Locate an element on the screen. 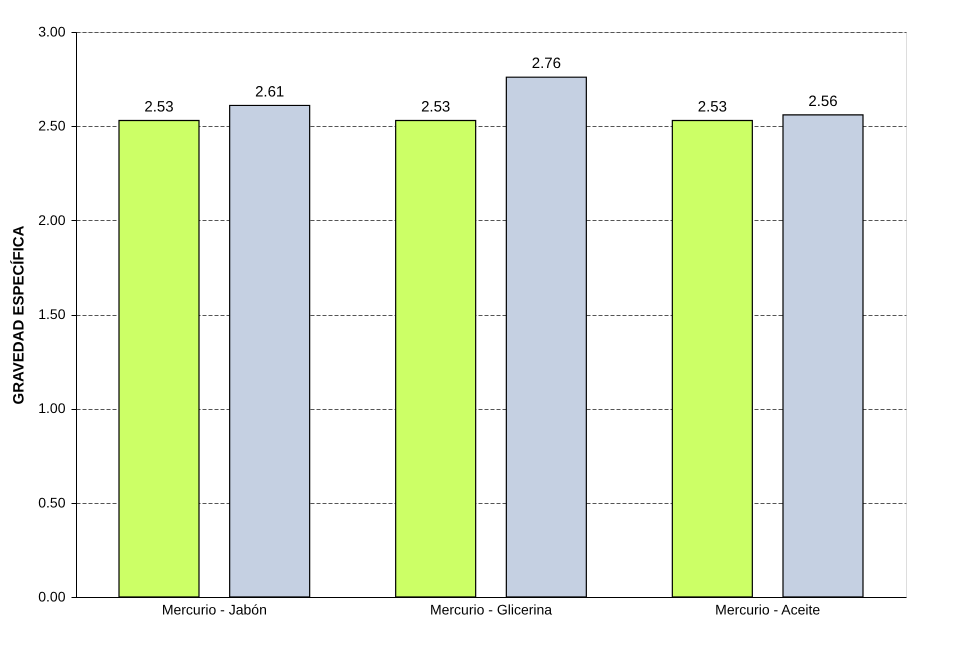 The image size is (959, 664). y-axis-title: GRAVEDAD ESPECÍFICA is located at coordinates (18, 314).